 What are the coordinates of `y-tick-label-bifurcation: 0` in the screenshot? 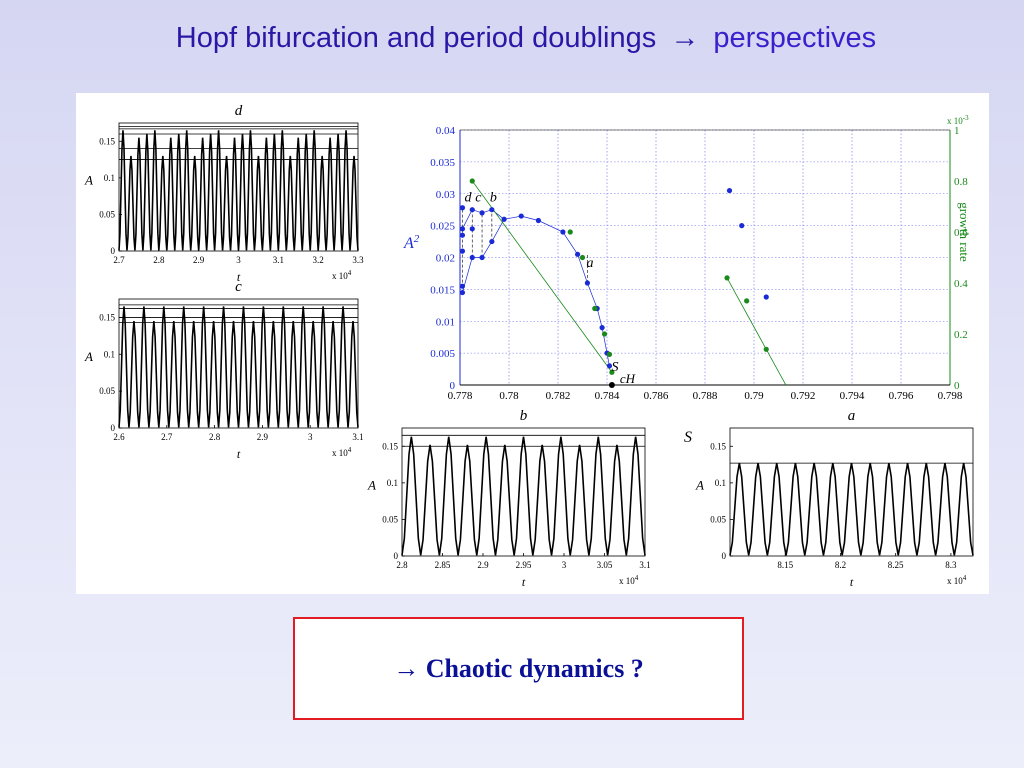 It's located at (453, 386).